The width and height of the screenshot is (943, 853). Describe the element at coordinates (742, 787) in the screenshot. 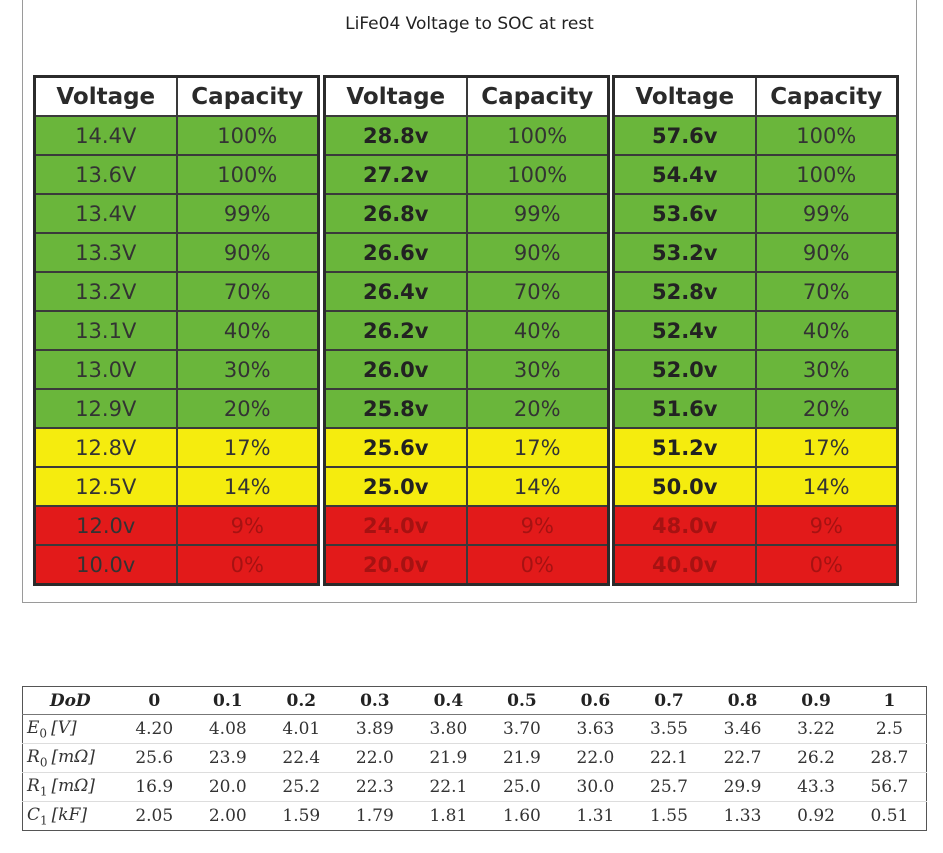

I see `param-value-cell: 29.9` at that location.